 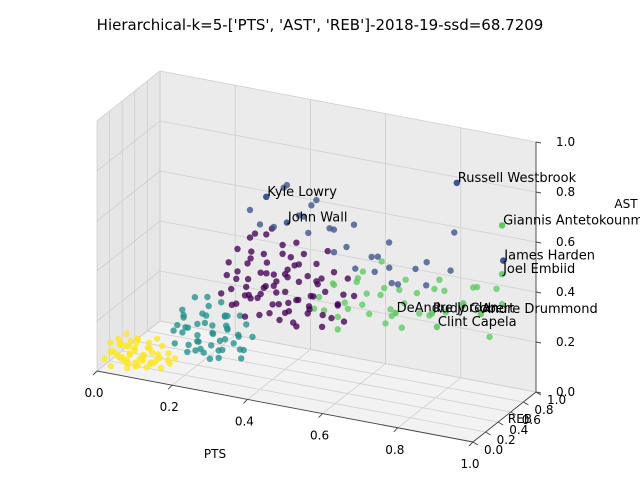 What do you see at coordinates (540, 309) in the screenshot?
I see `annotation-label: Andre Drummond` at bounding box center [540, 309].